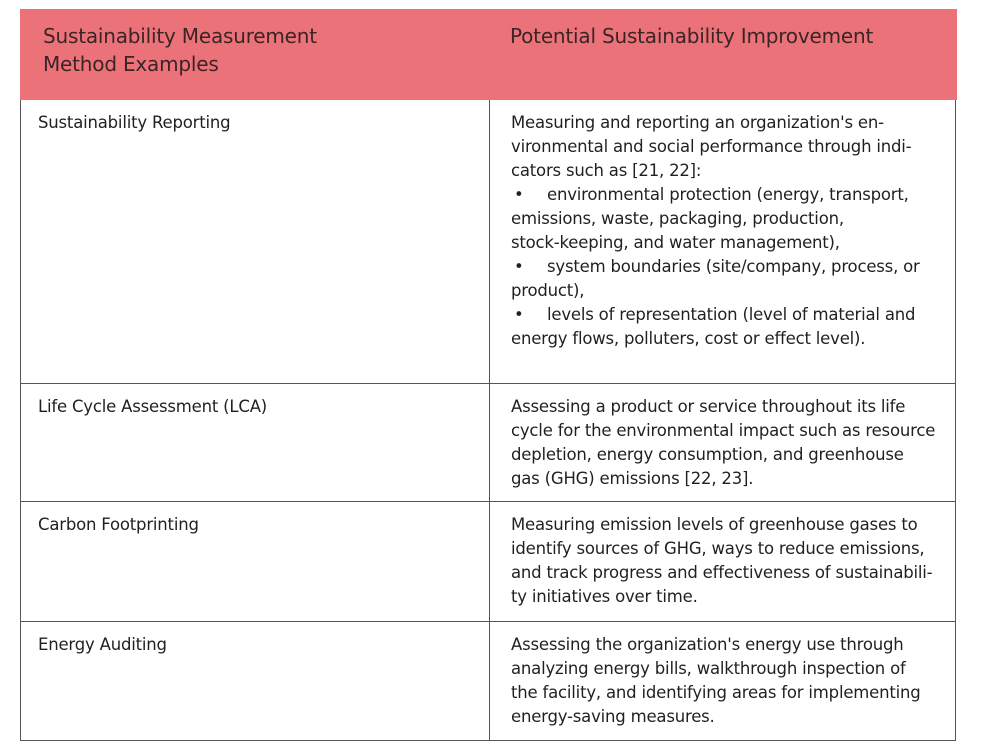 The image size is (1000, 752). What do you see at coordinates (692, 36) in the screenshot?
I see `header-improvement: Potential Sustainability Improvement` at bounding box center [692, 36].